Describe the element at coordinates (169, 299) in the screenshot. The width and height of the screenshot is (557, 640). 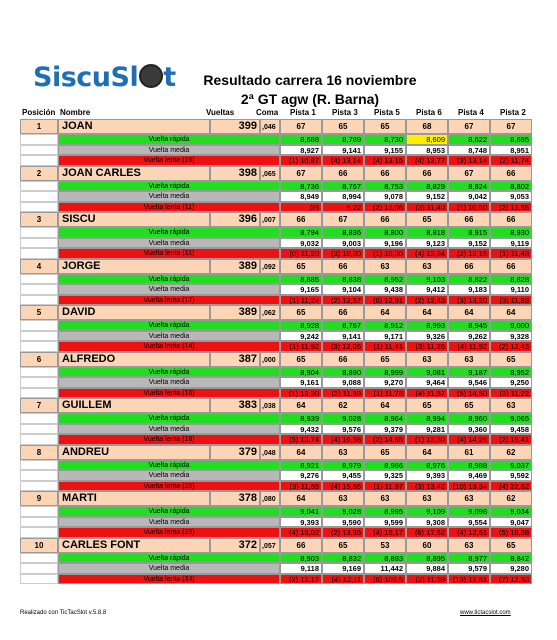
I see `row-label: Vuelta lenta (17)` at that location.